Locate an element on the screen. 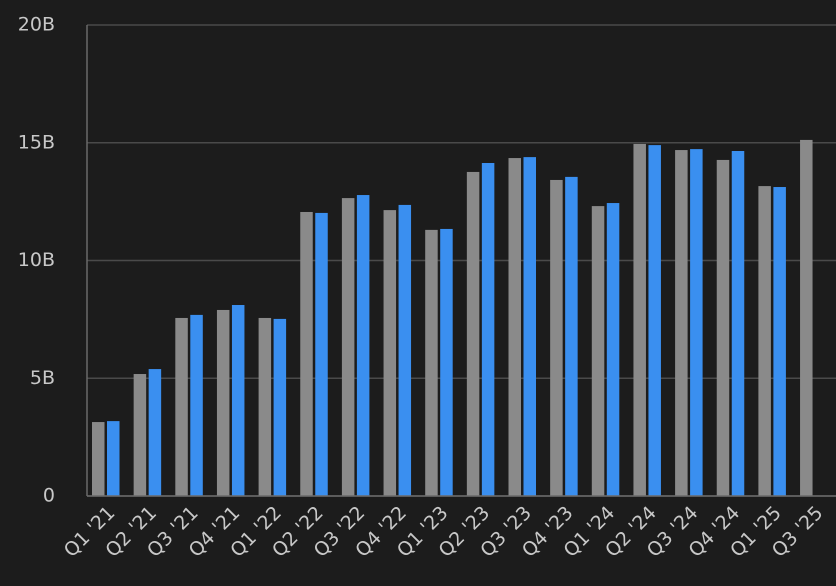 The image size is (836, 586). y-tick-label: 20B is located at coordinates (36, 25).